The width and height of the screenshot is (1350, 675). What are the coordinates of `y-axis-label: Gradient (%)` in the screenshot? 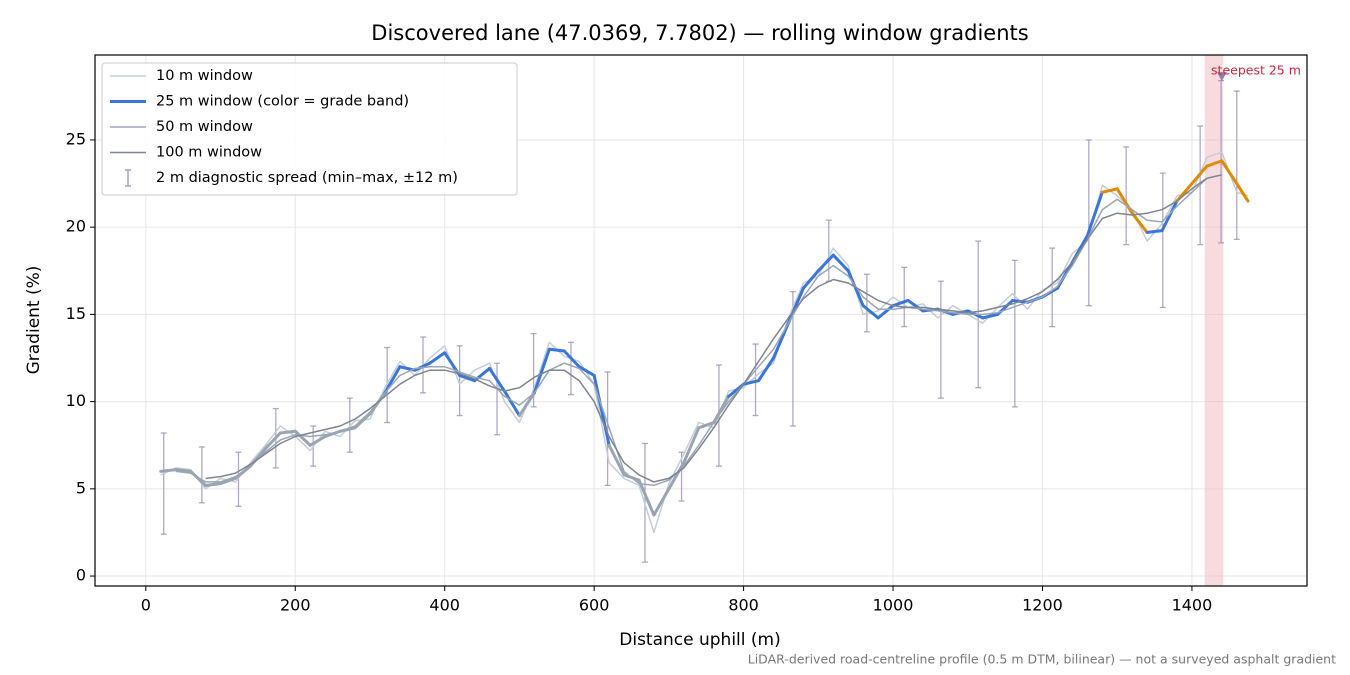 It's located at (34, 320).